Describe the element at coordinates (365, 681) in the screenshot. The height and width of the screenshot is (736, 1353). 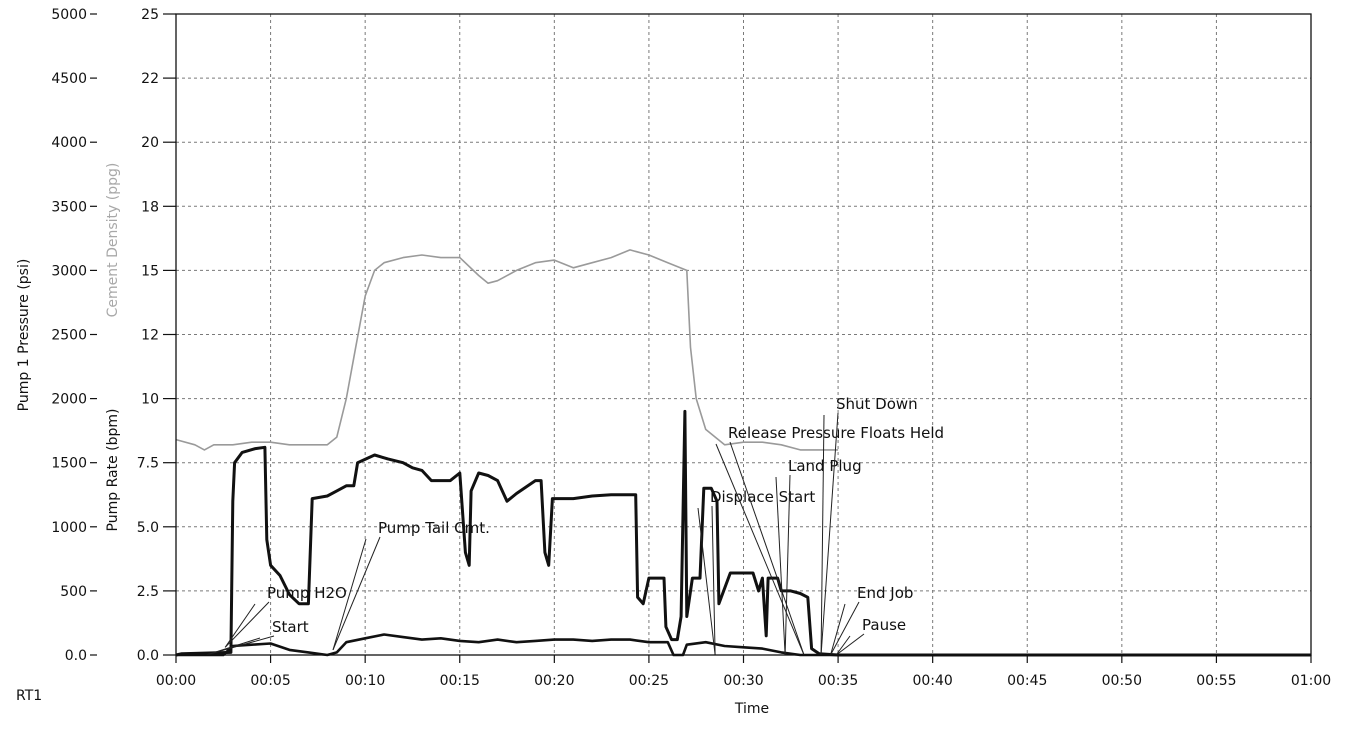
I see `x-tick-label: 00:10` at that location.